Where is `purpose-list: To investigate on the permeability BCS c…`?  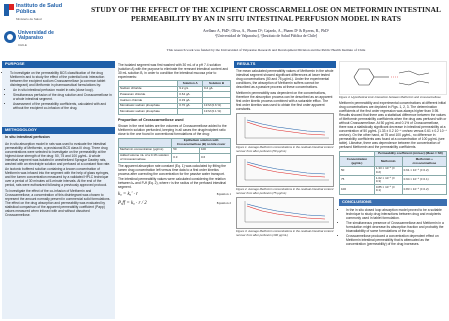
purpose-list: To investigate on the permeability BCS c… is located at coordinates (58, 91).